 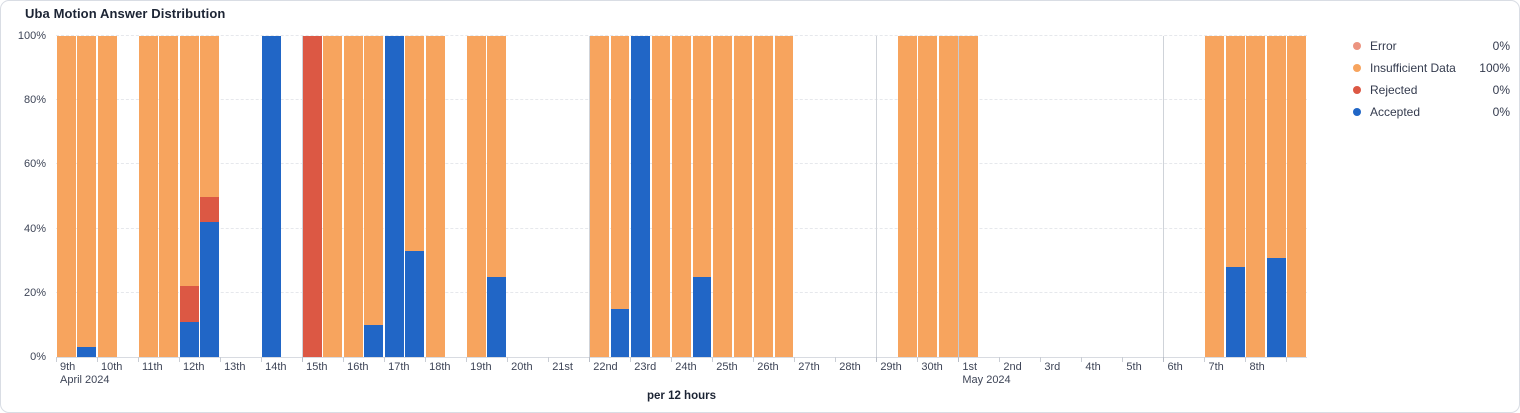 What do you see at coordinates (1431, 90) in the screenshot?
I see `legend-item-rejected: Rejected 0%` at bounding box center [1431, 90].